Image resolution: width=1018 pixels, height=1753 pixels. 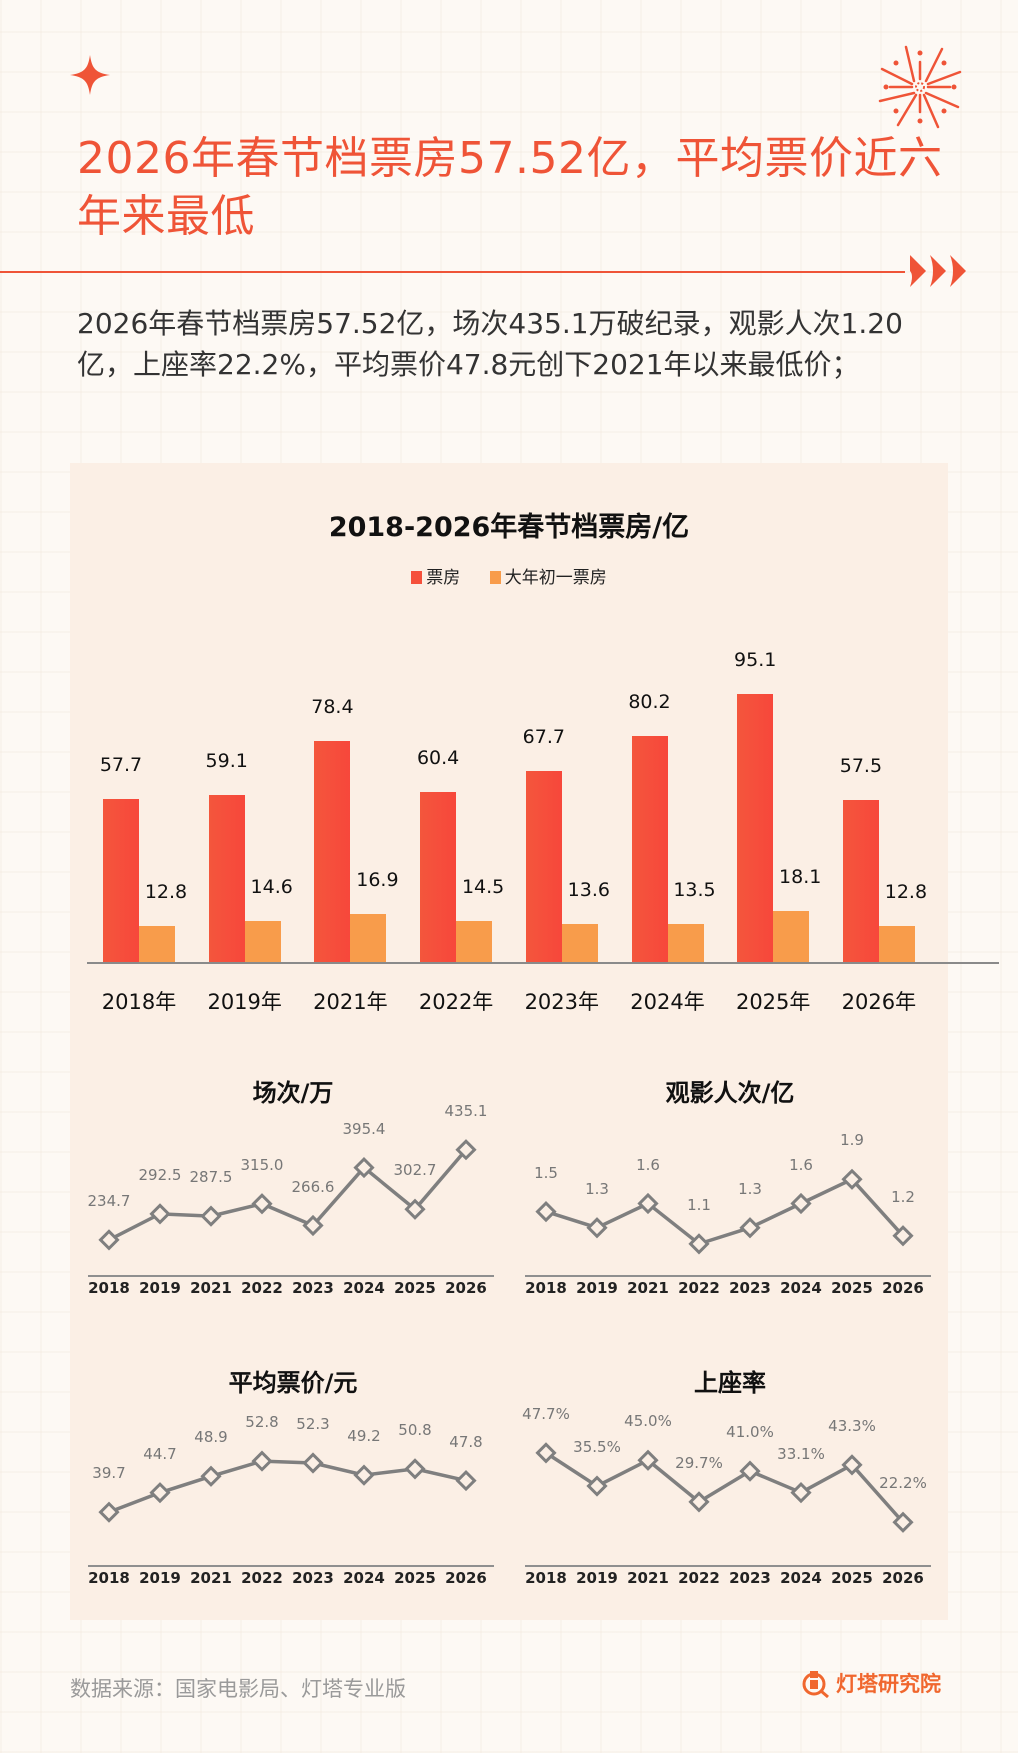 I want to click on bar-x-label: 2021年, so click(x=350, y=1002).